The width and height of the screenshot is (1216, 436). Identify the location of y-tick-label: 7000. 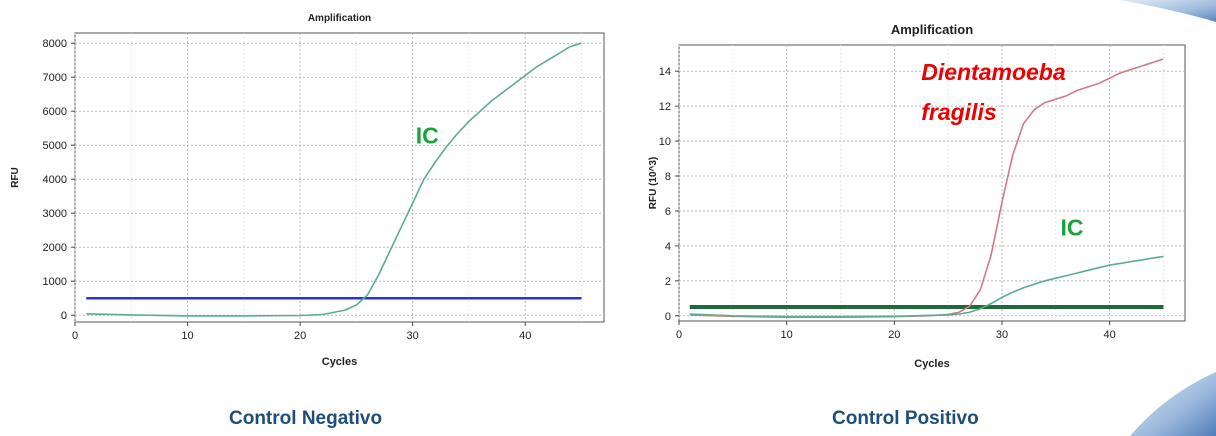
(55, 78).